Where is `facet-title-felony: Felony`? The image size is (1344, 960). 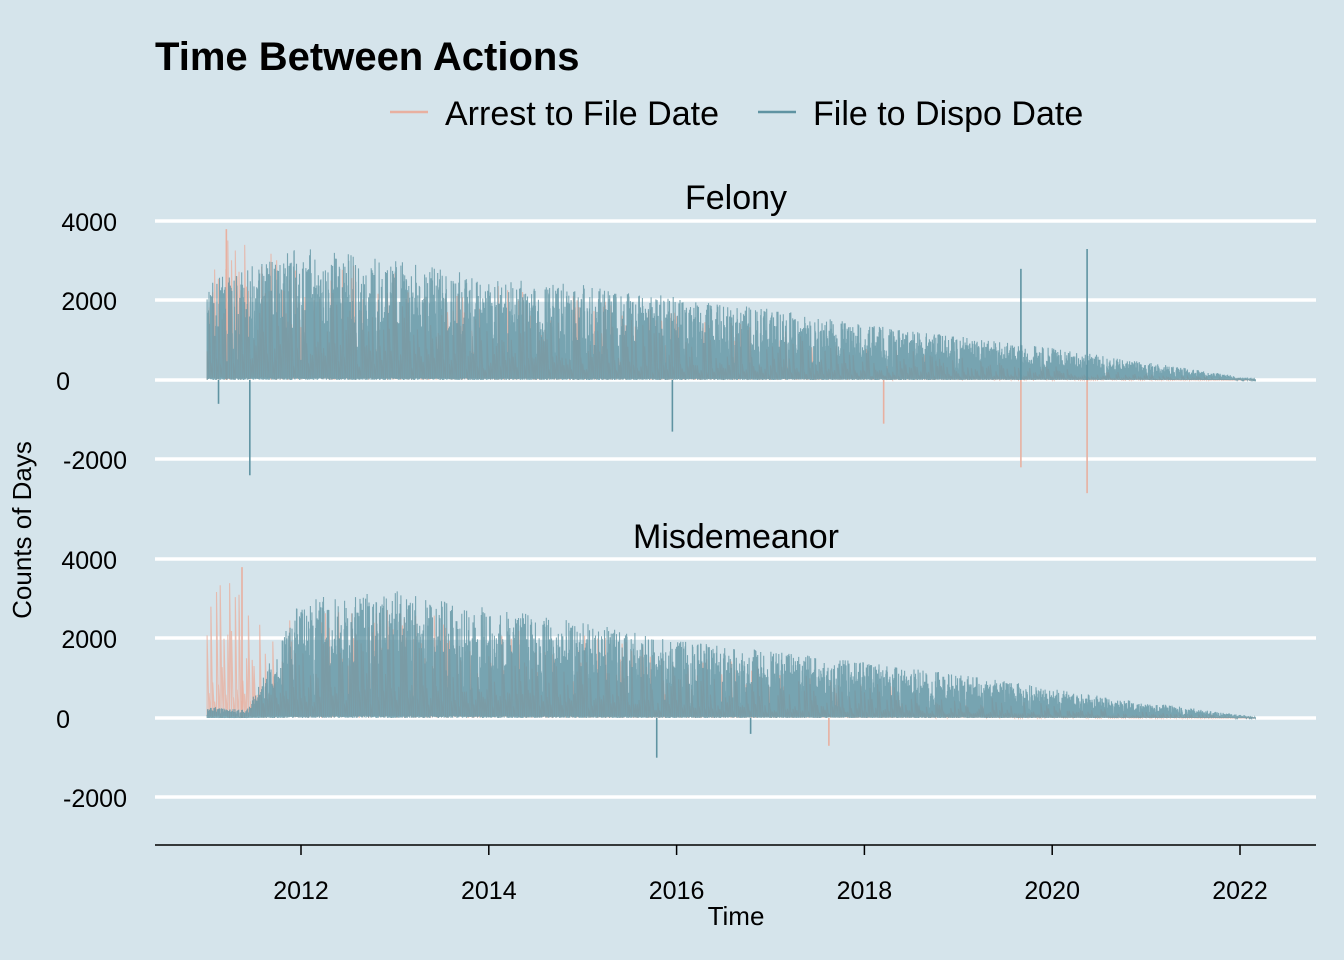
facet-title-felony: Felony is located at coordinates (736, 198).